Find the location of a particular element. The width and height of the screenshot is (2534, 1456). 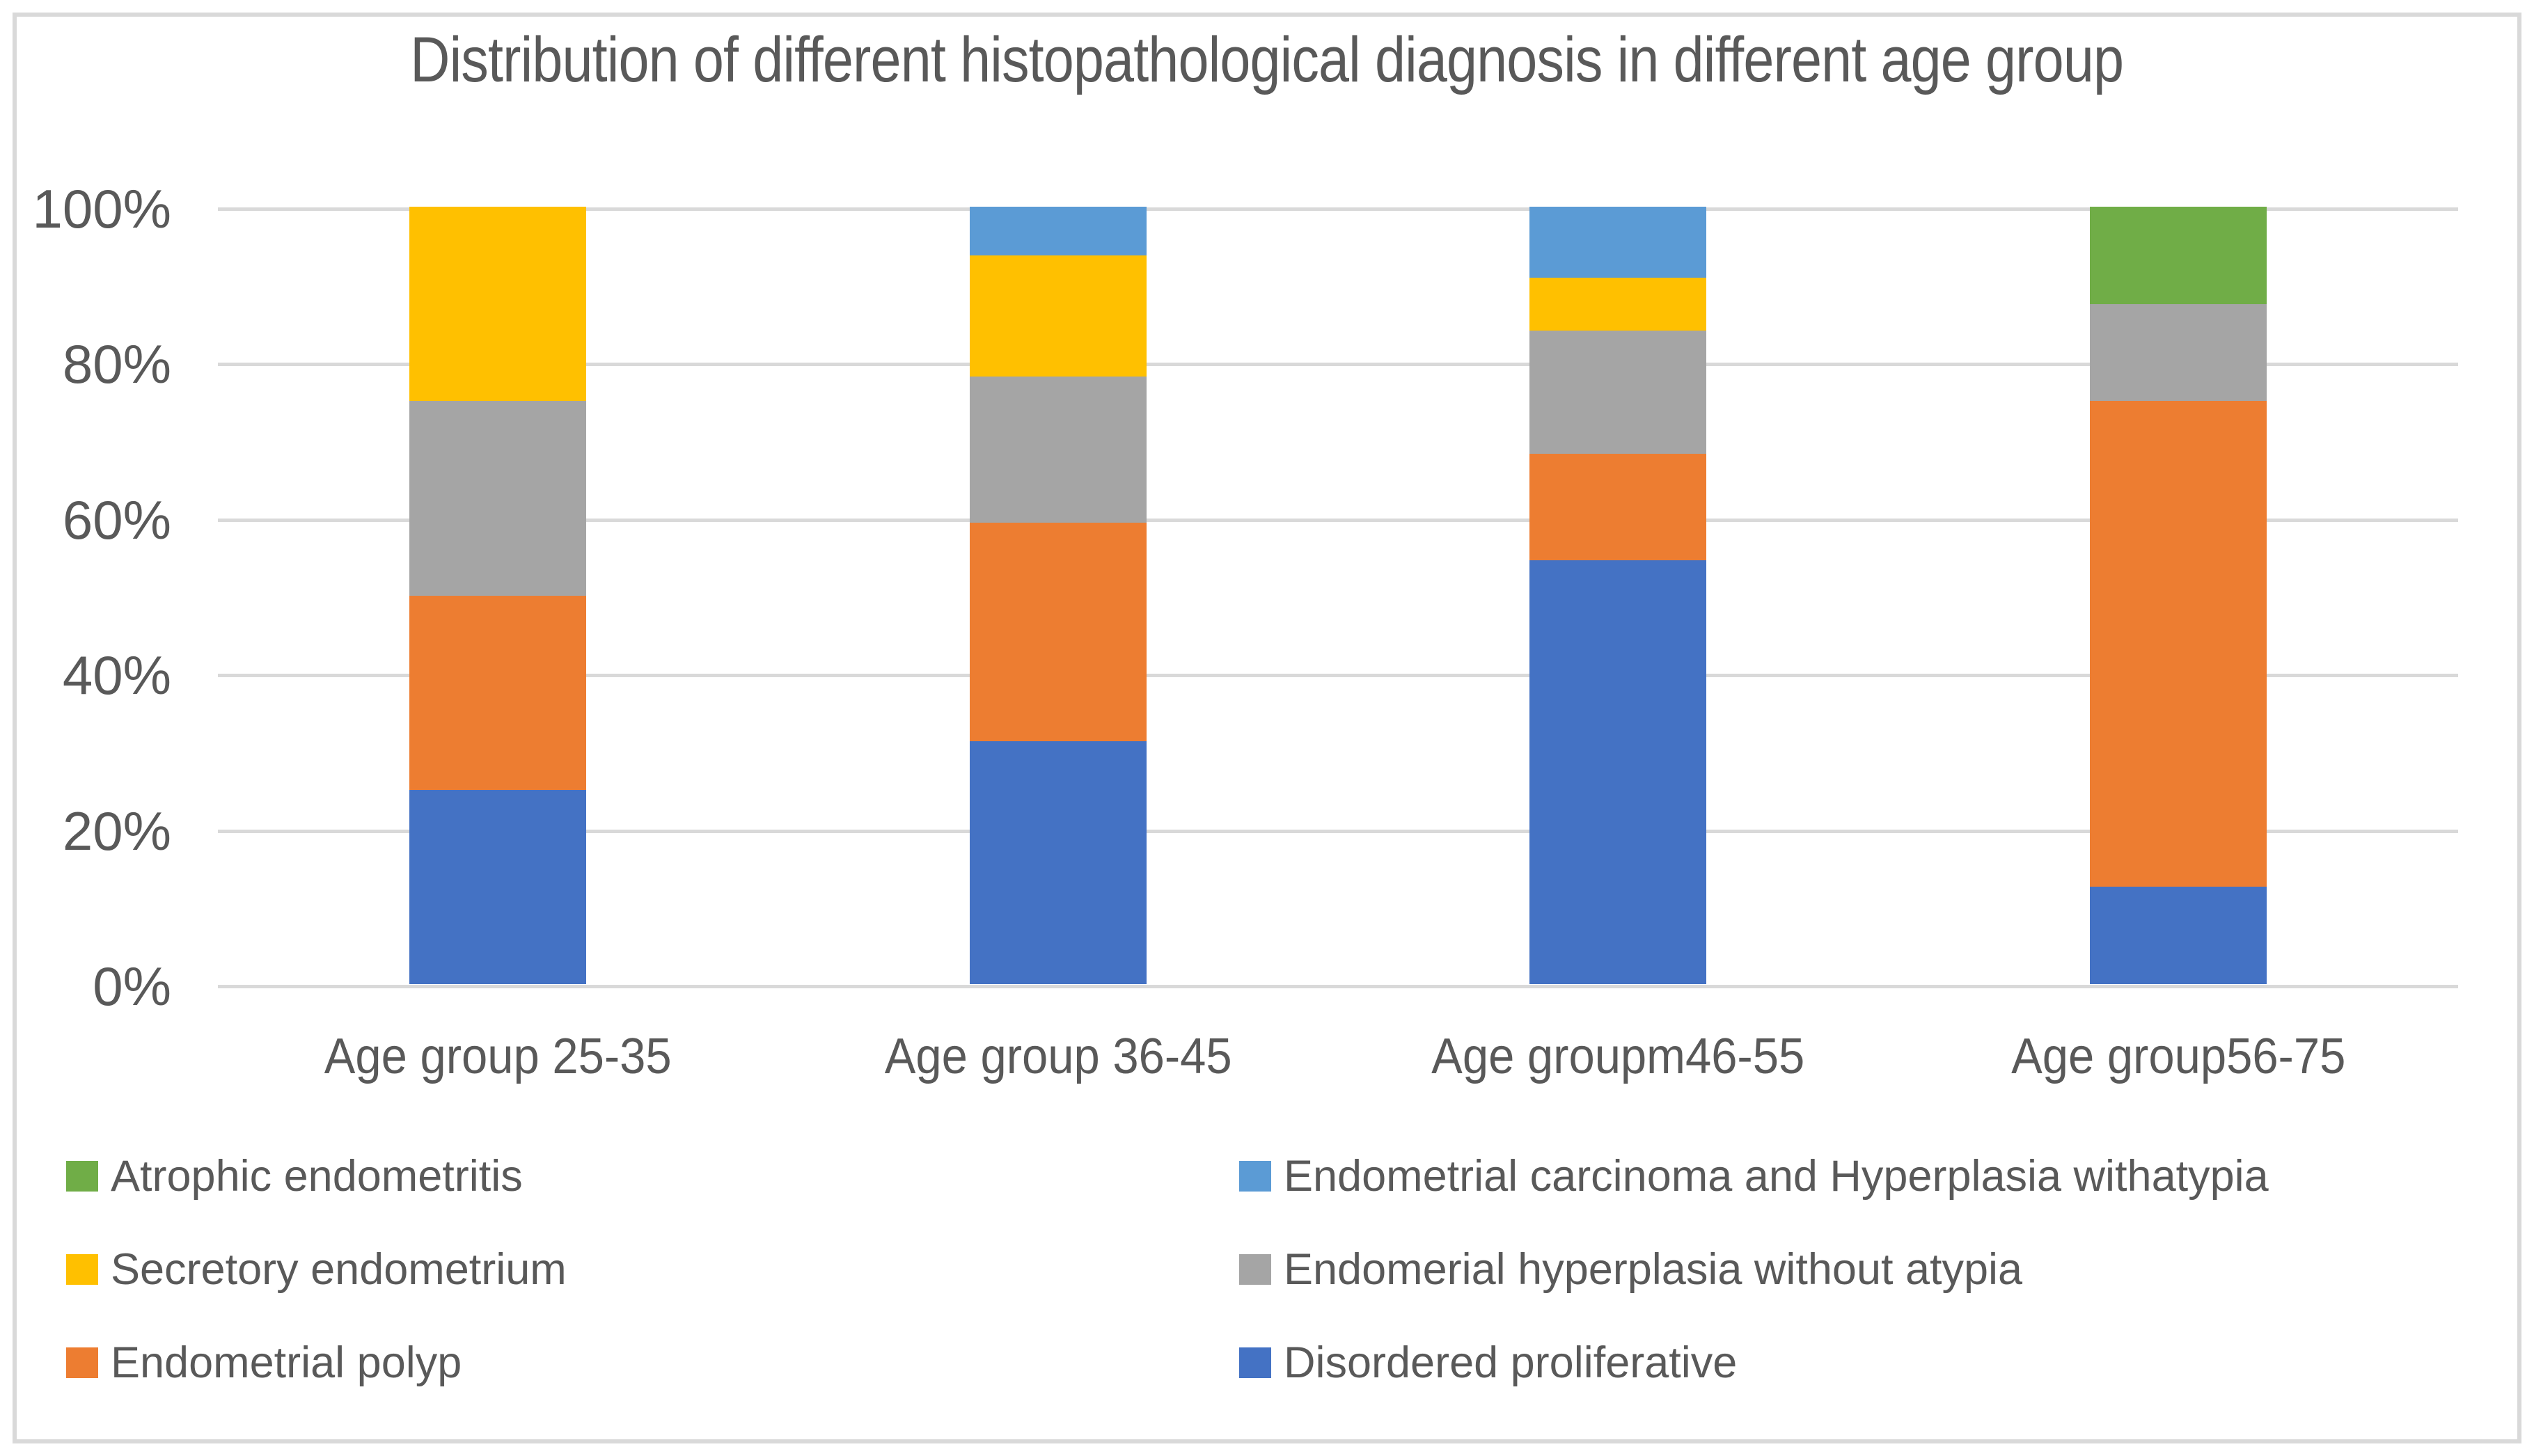

x-axis-label-4: Age group56-75 is located at coordinates (2178, 1057).